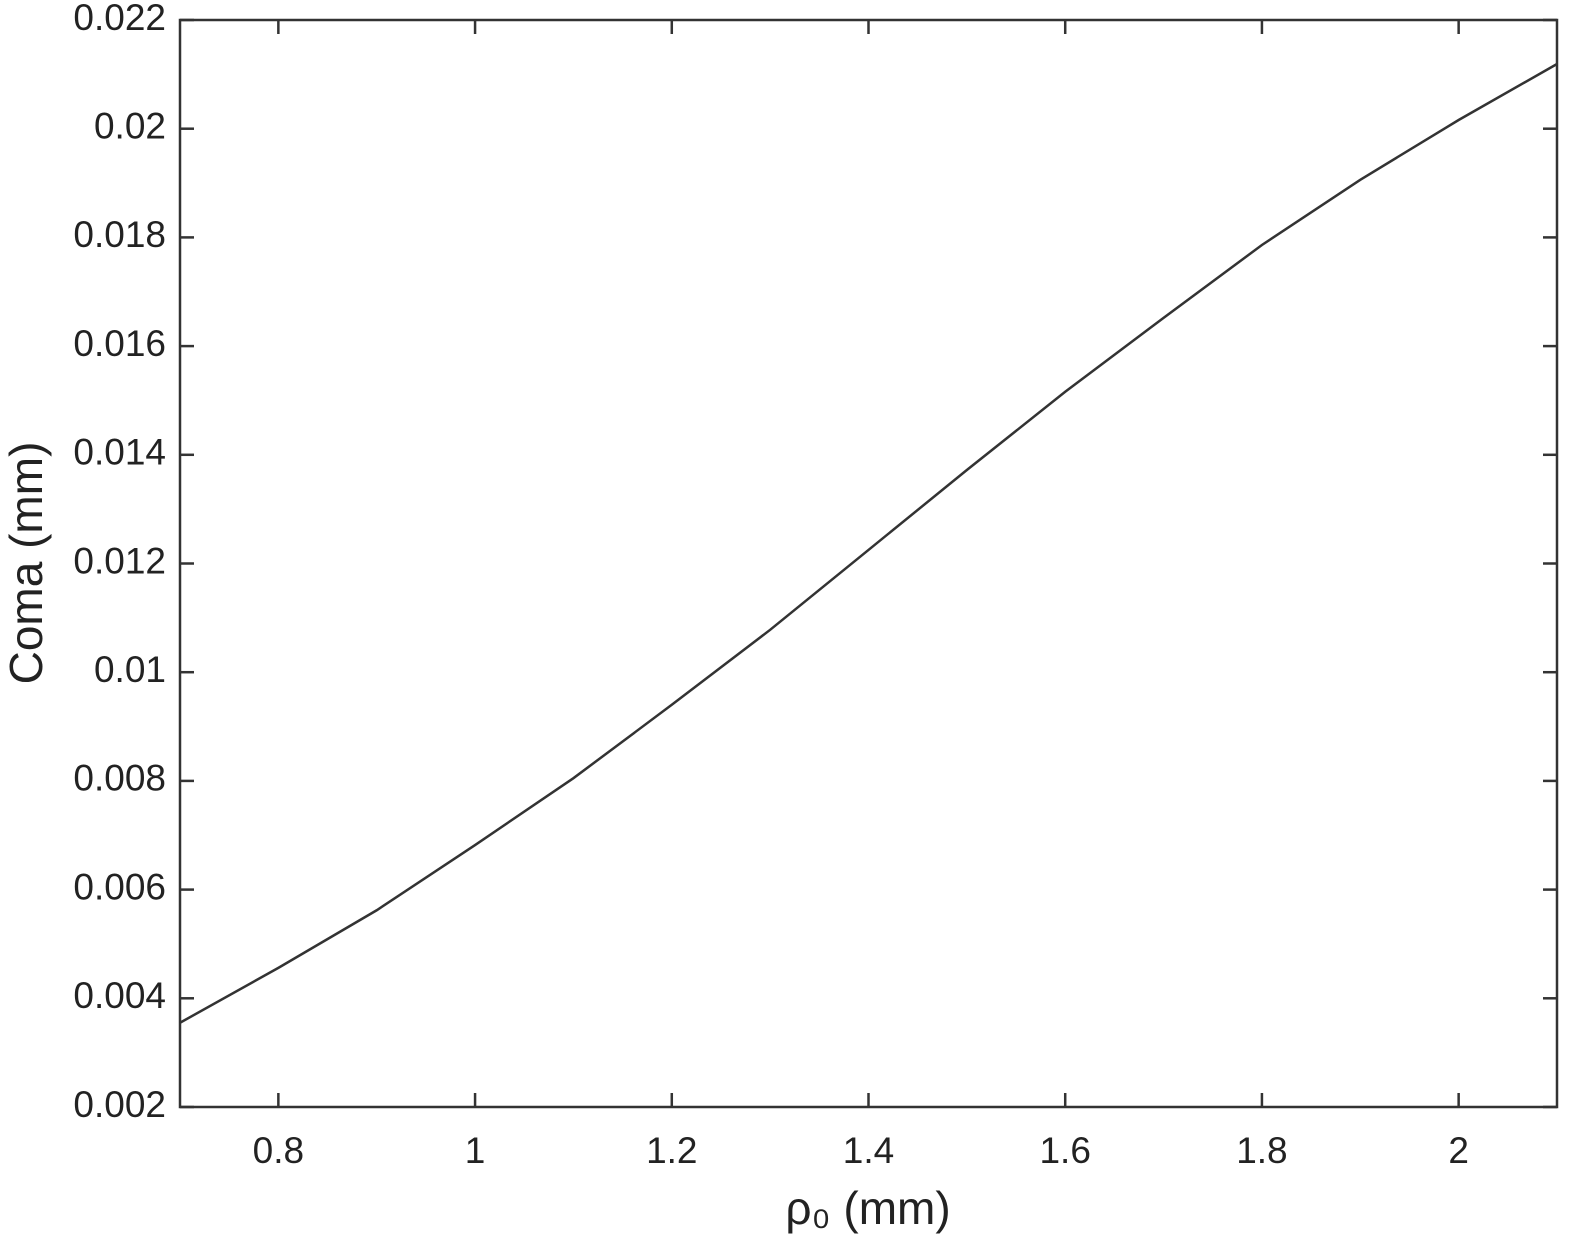 This screenshot has height=1256, width=1578. I want to click on y-tick-label: 0.006, so click(119, 886).